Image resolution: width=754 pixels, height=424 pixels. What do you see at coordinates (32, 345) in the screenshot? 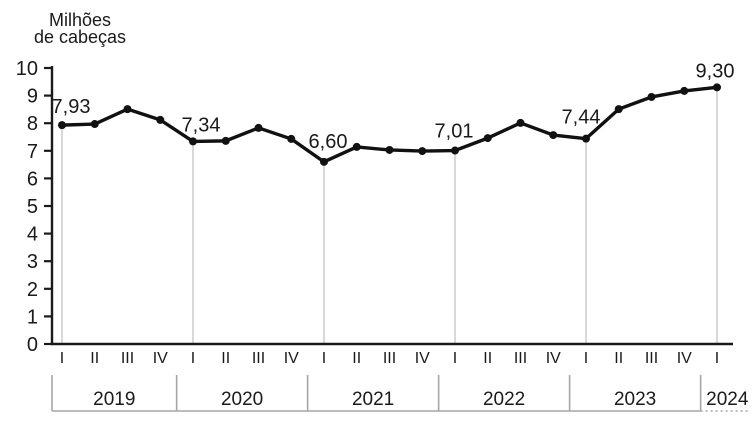
I see `y-tick-label: 0` at bounding box center [32, 345].